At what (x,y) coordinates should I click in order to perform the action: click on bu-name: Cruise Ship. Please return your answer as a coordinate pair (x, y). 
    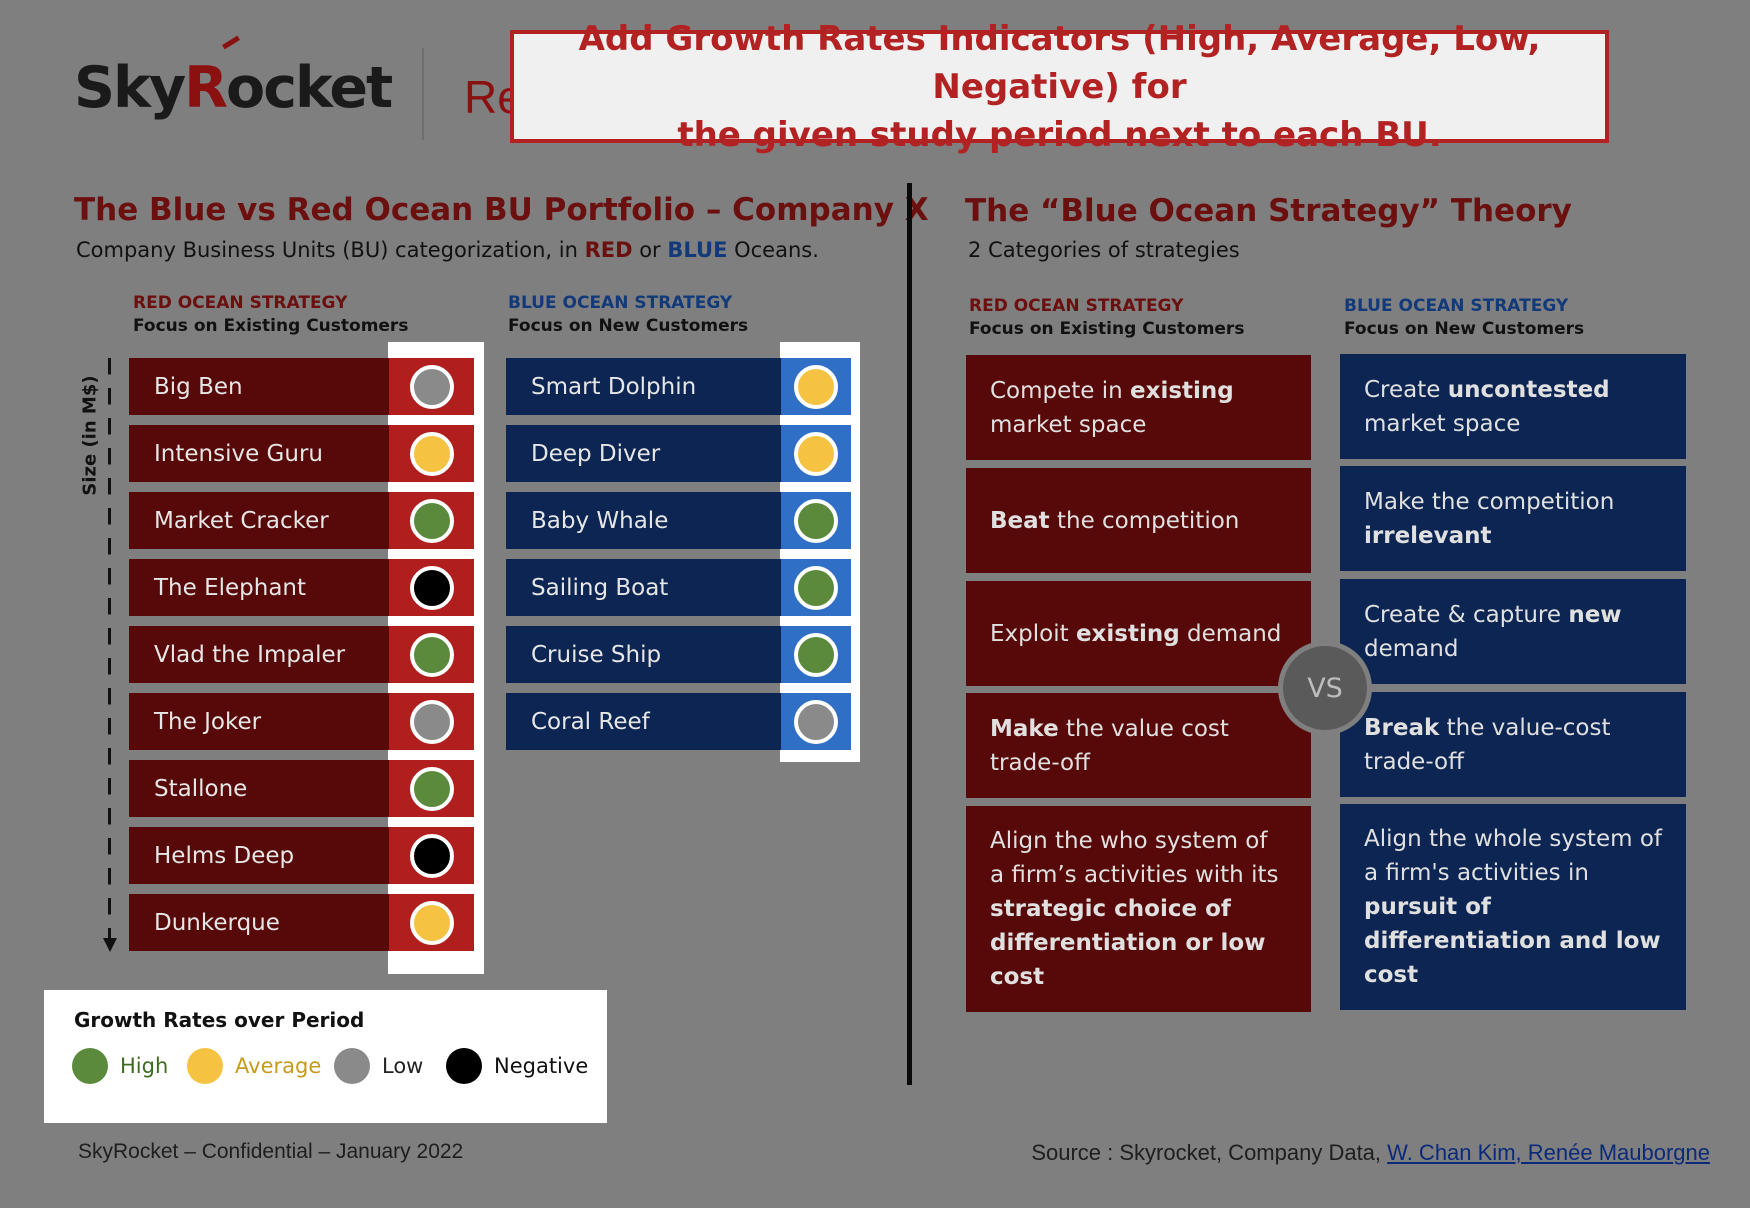
    Looking at the image, I should click on (643, 654).